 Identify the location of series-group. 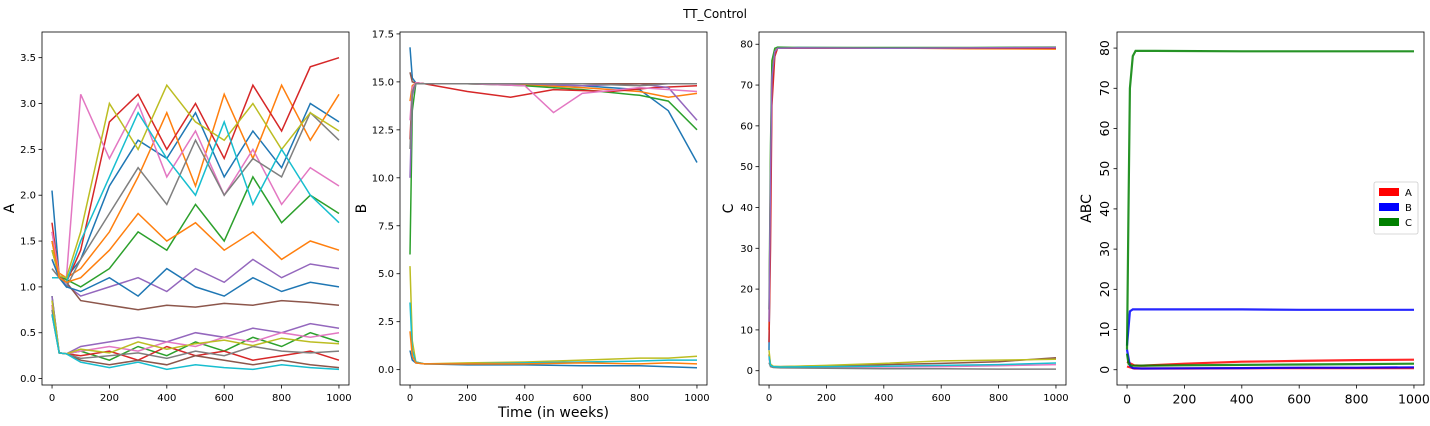
(195, 213).